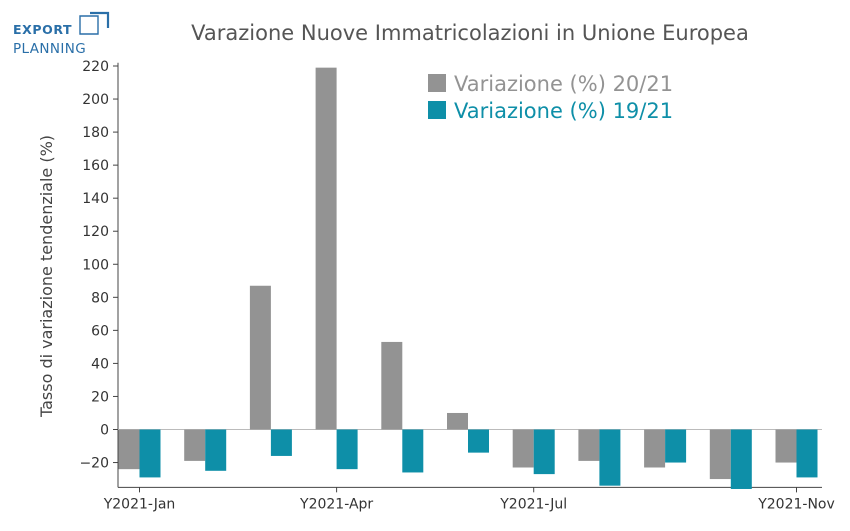  I want to click on bar-series1-Y2021-Feb, so click(195, 445).